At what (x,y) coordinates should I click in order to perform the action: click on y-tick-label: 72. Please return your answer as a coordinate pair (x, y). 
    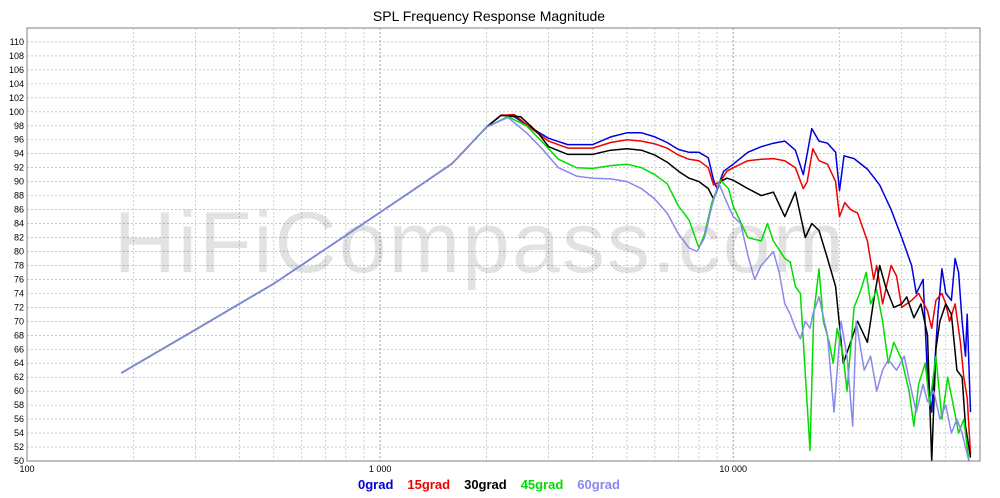
    Looking at the image, I should click on (19, 307).